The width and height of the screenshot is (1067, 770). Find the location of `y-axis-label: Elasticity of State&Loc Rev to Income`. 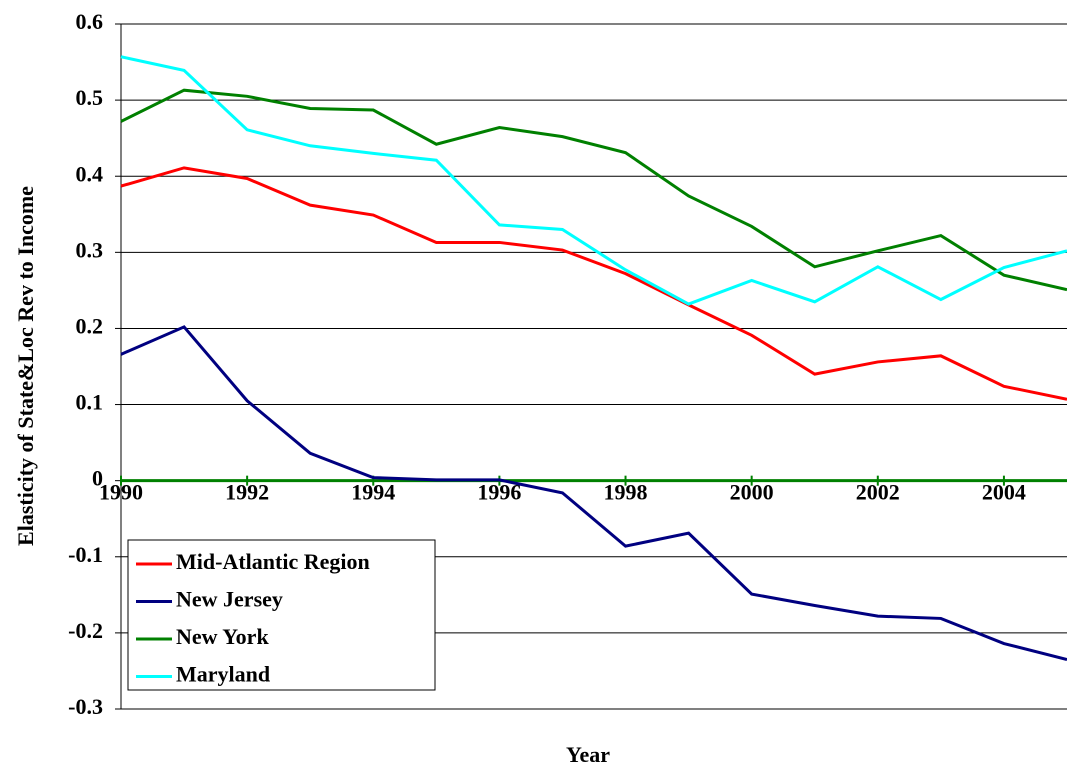

y-axis-label: Elasticity of State&Loc Rev to Income is located at coordinates (25, 366).